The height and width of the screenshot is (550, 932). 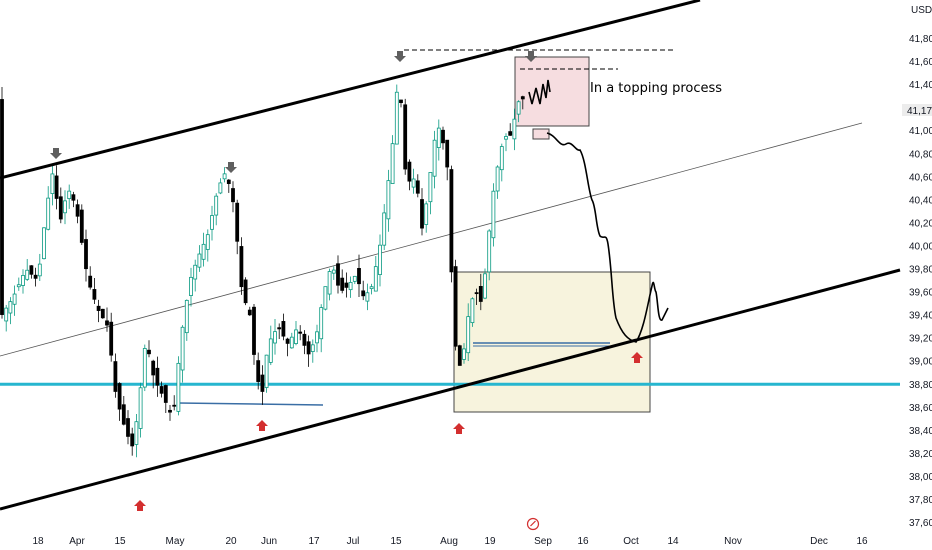 What do you see at coordinates (250, 404) in the screenshot?
I see `blue-level-line` at bounding box center [250, 404].